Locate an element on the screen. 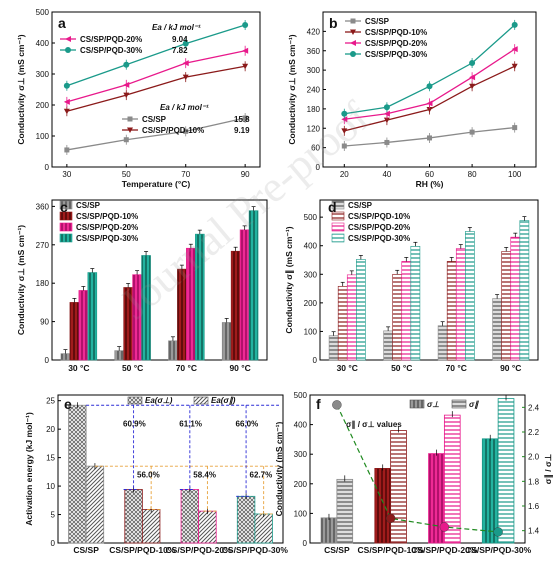 The height and width of the screenshot is (571, 554). panel-f-y-tick-label: 0 is located at coordinates (305, 543).